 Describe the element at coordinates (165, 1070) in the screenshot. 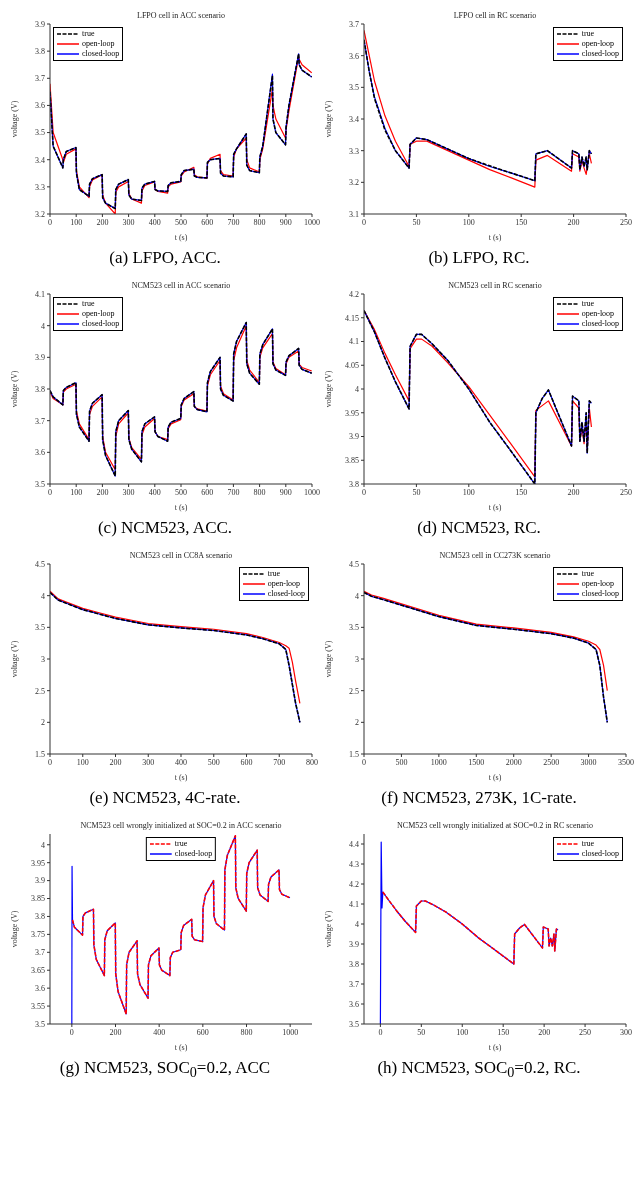

I see `text: (g) NCM523, SOC$_{0}$=0.2, ACC` at that location.